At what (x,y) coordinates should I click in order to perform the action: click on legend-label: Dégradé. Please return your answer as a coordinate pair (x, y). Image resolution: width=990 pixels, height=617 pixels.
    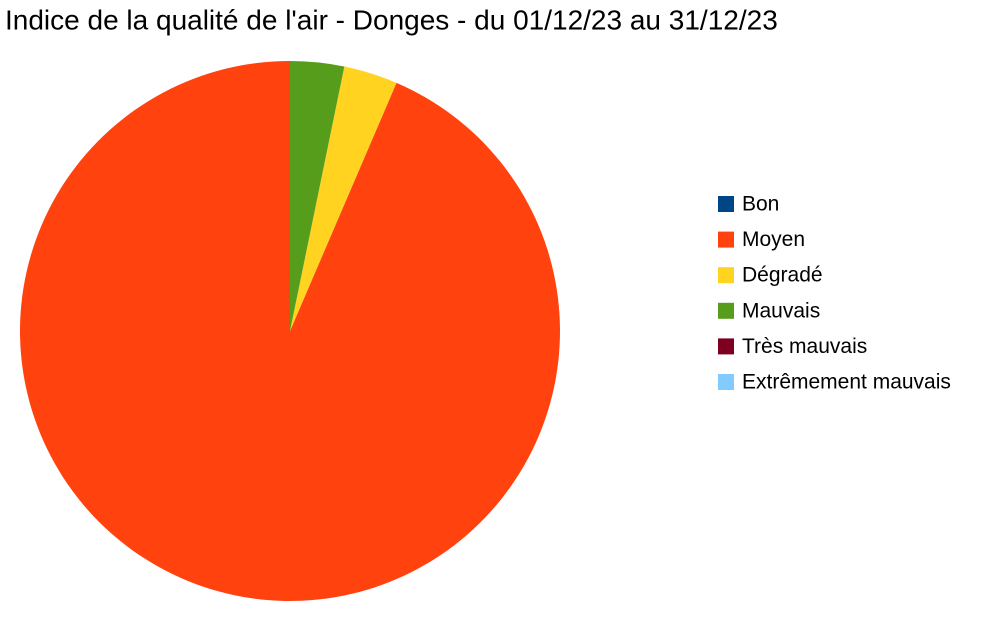
    Looking at the image, I should click on (782, 275).